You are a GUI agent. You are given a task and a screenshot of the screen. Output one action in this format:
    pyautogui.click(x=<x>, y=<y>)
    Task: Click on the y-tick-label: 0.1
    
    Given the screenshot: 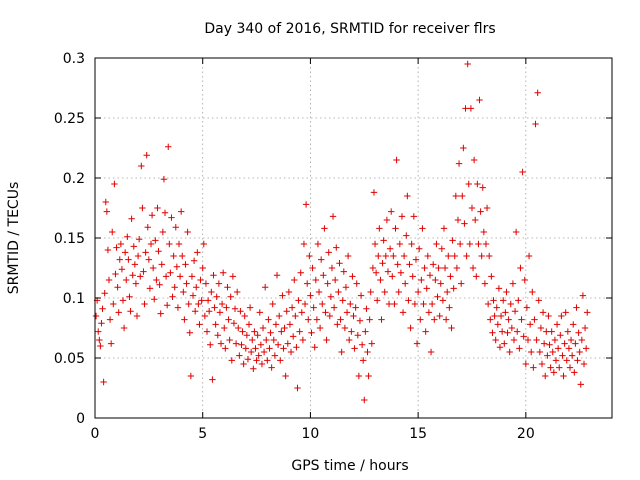 What is the action you would take?
    pyautogui.click(x=74, y=299)
    